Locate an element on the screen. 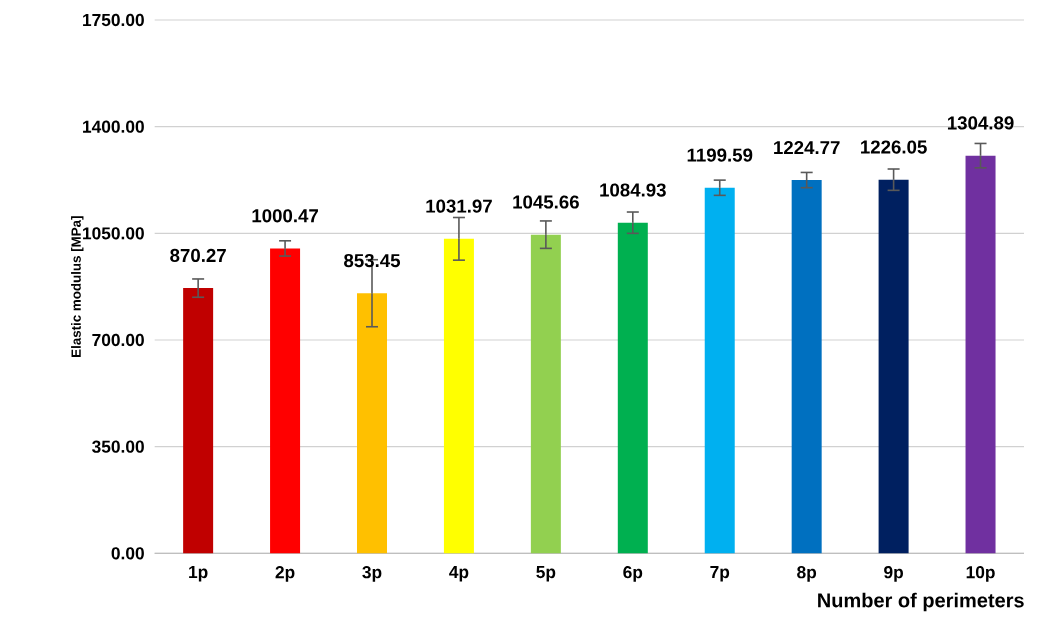 The image size is (1038, 632). data-label: 1000.47 is located at coordinates (285, 216).